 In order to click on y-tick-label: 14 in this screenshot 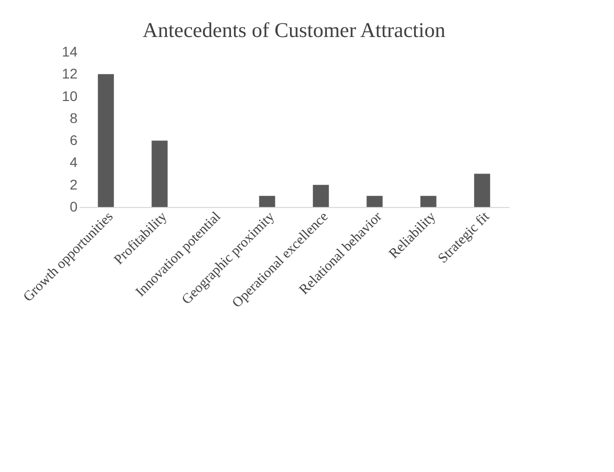, I will do `click(70, 52)`.